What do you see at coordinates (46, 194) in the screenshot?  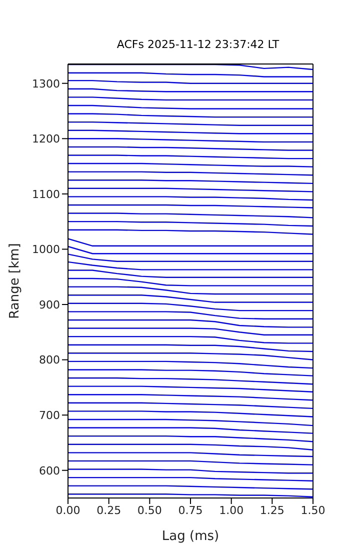 I see `y-tick-label: 1100` at bounding box center [46, 194].